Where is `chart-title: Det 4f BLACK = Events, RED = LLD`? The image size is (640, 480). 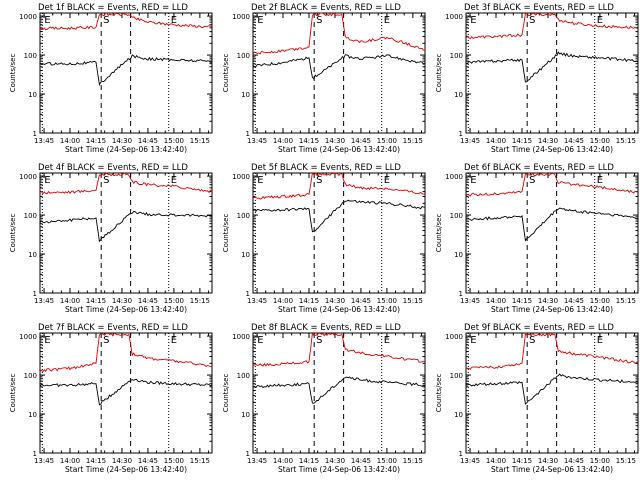 chart-title: Det 4f BLACK = Events, RED = LLD is located at coordinates (113, 168).